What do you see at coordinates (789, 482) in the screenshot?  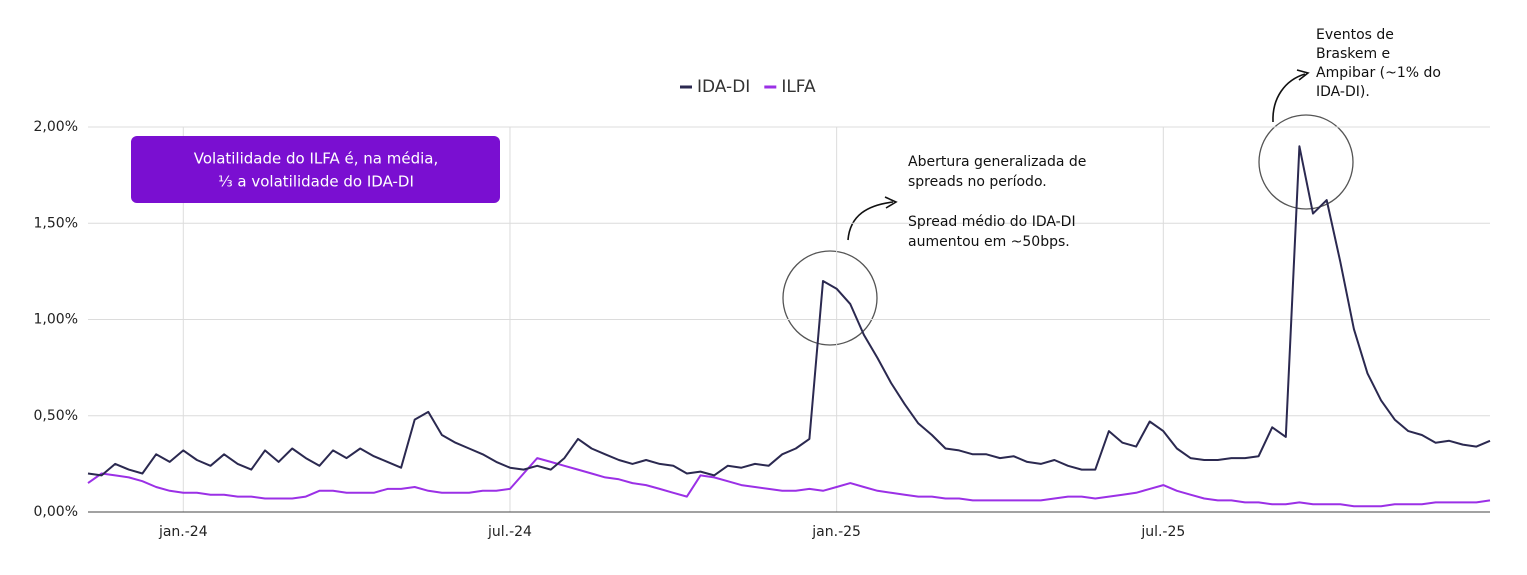 I see `data-line` at bounding box center [789, 482].